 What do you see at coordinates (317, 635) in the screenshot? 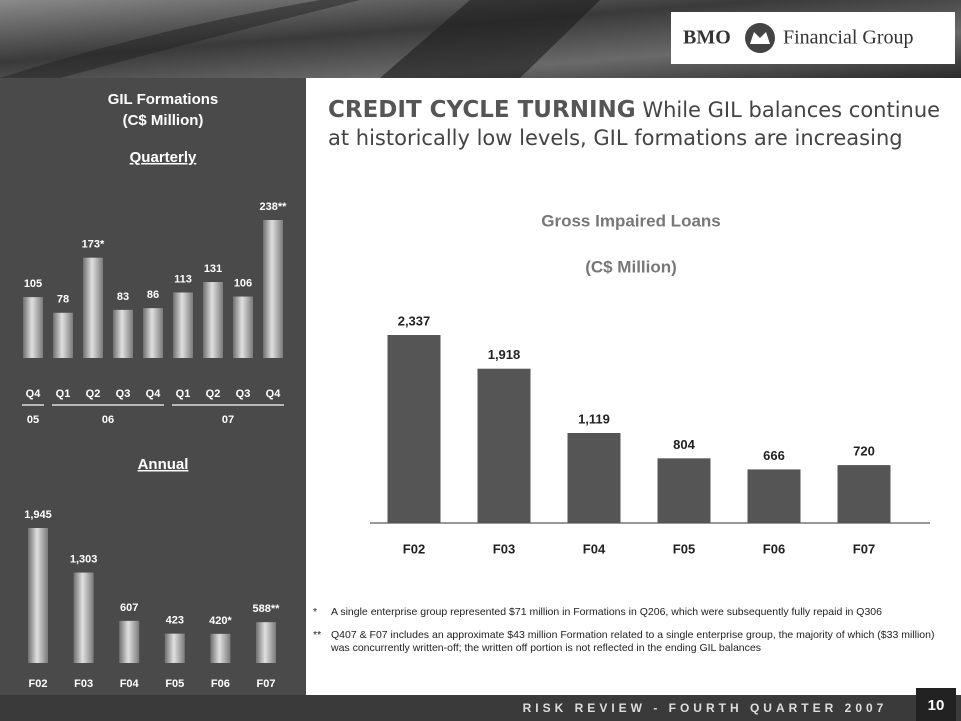
I see `footnote-marker: **` at bounding box center [317, 635].